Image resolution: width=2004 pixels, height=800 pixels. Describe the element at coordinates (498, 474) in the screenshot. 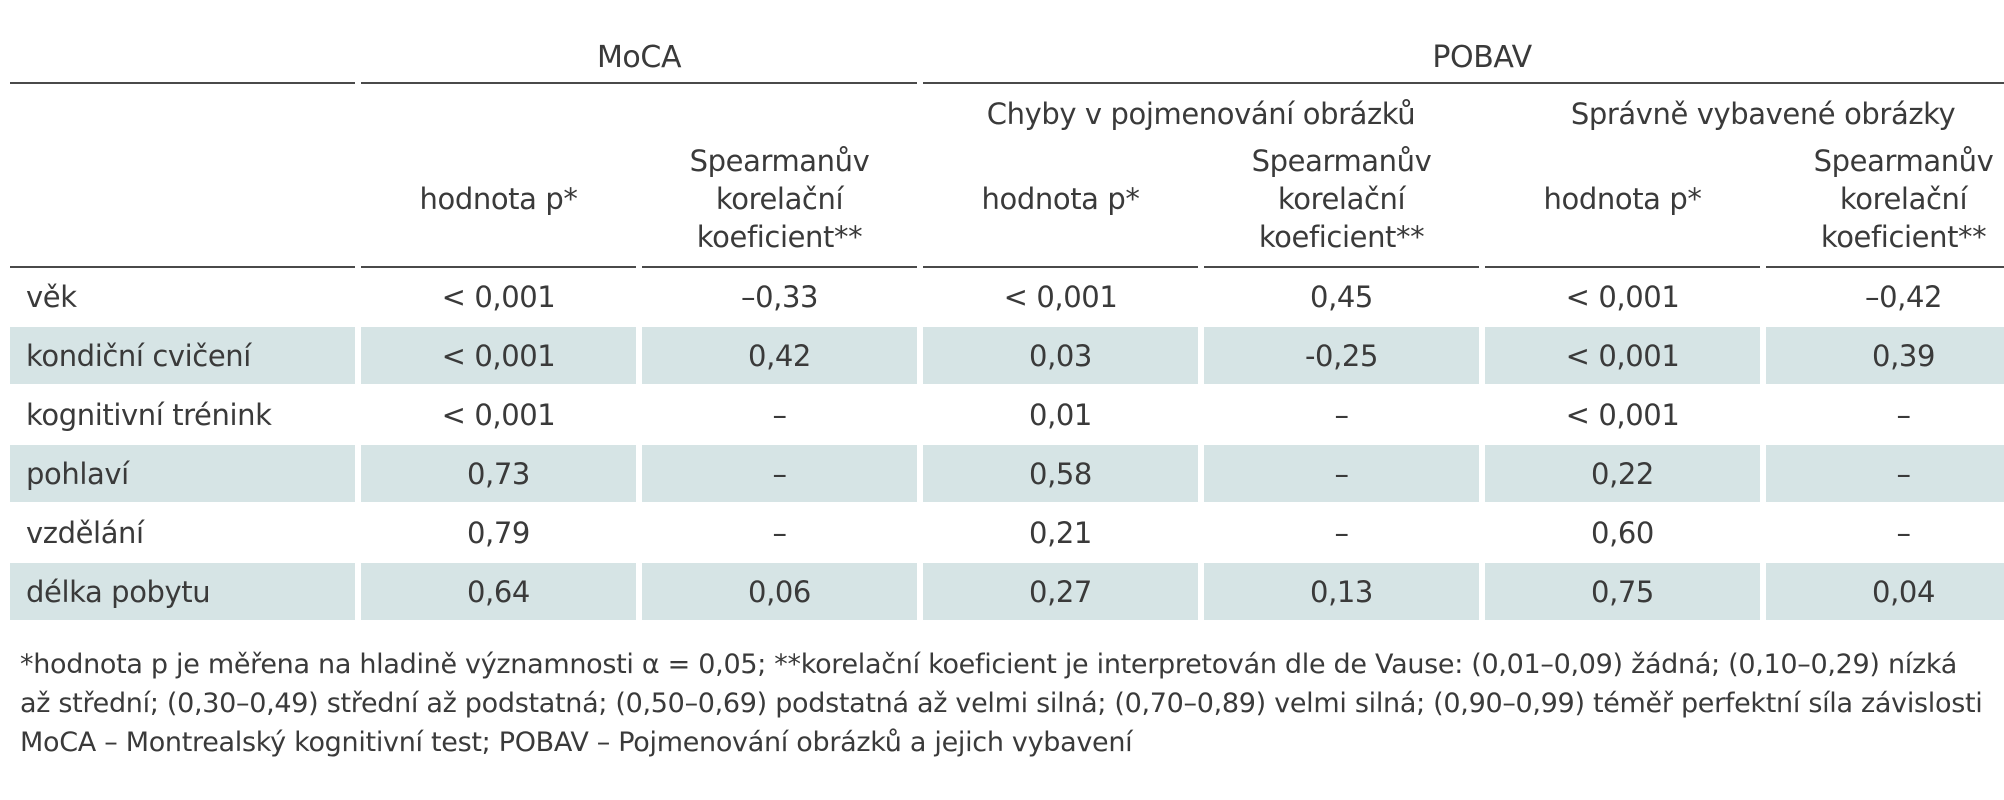

I see `table-cell: 0,73` at that location.